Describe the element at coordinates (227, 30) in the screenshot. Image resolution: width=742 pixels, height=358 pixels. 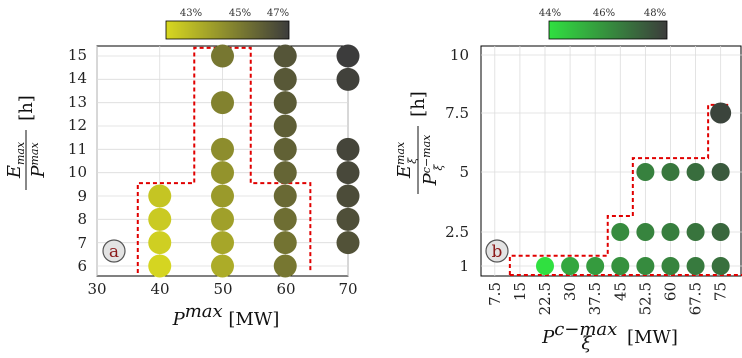
I see `colorbar-a` at that location.